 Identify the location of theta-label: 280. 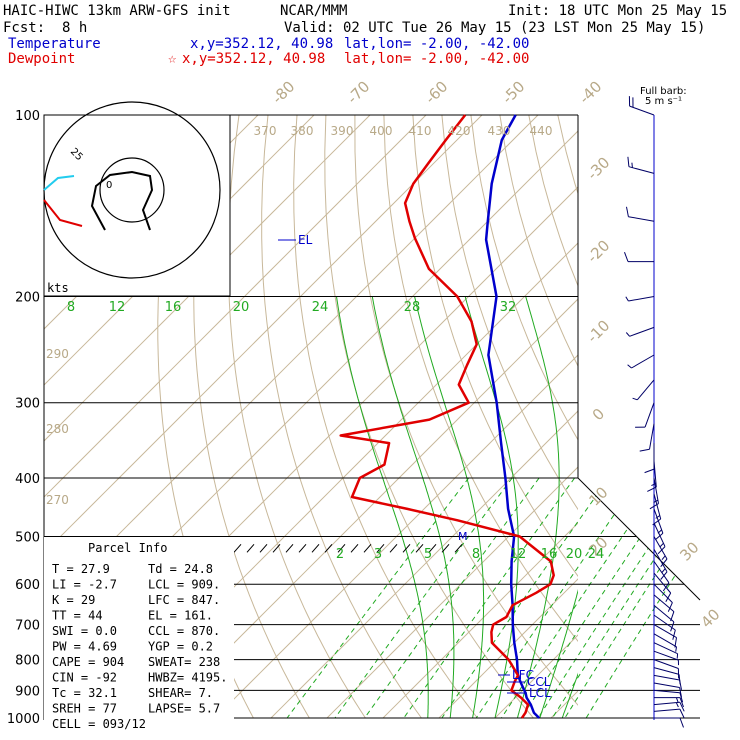
(57, 429).